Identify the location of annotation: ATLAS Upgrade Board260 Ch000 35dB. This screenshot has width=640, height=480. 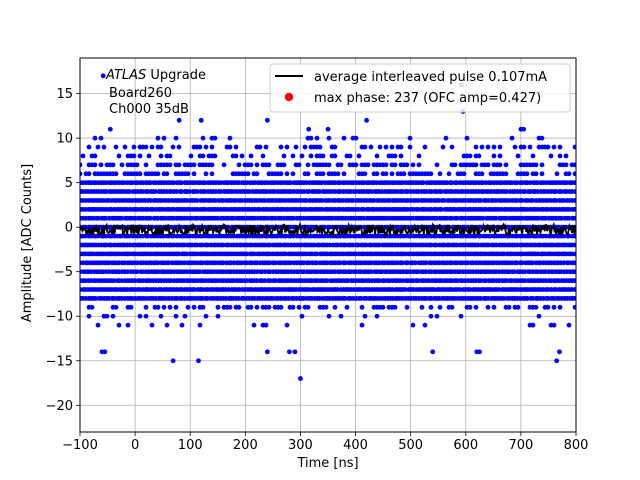
(155, 92).